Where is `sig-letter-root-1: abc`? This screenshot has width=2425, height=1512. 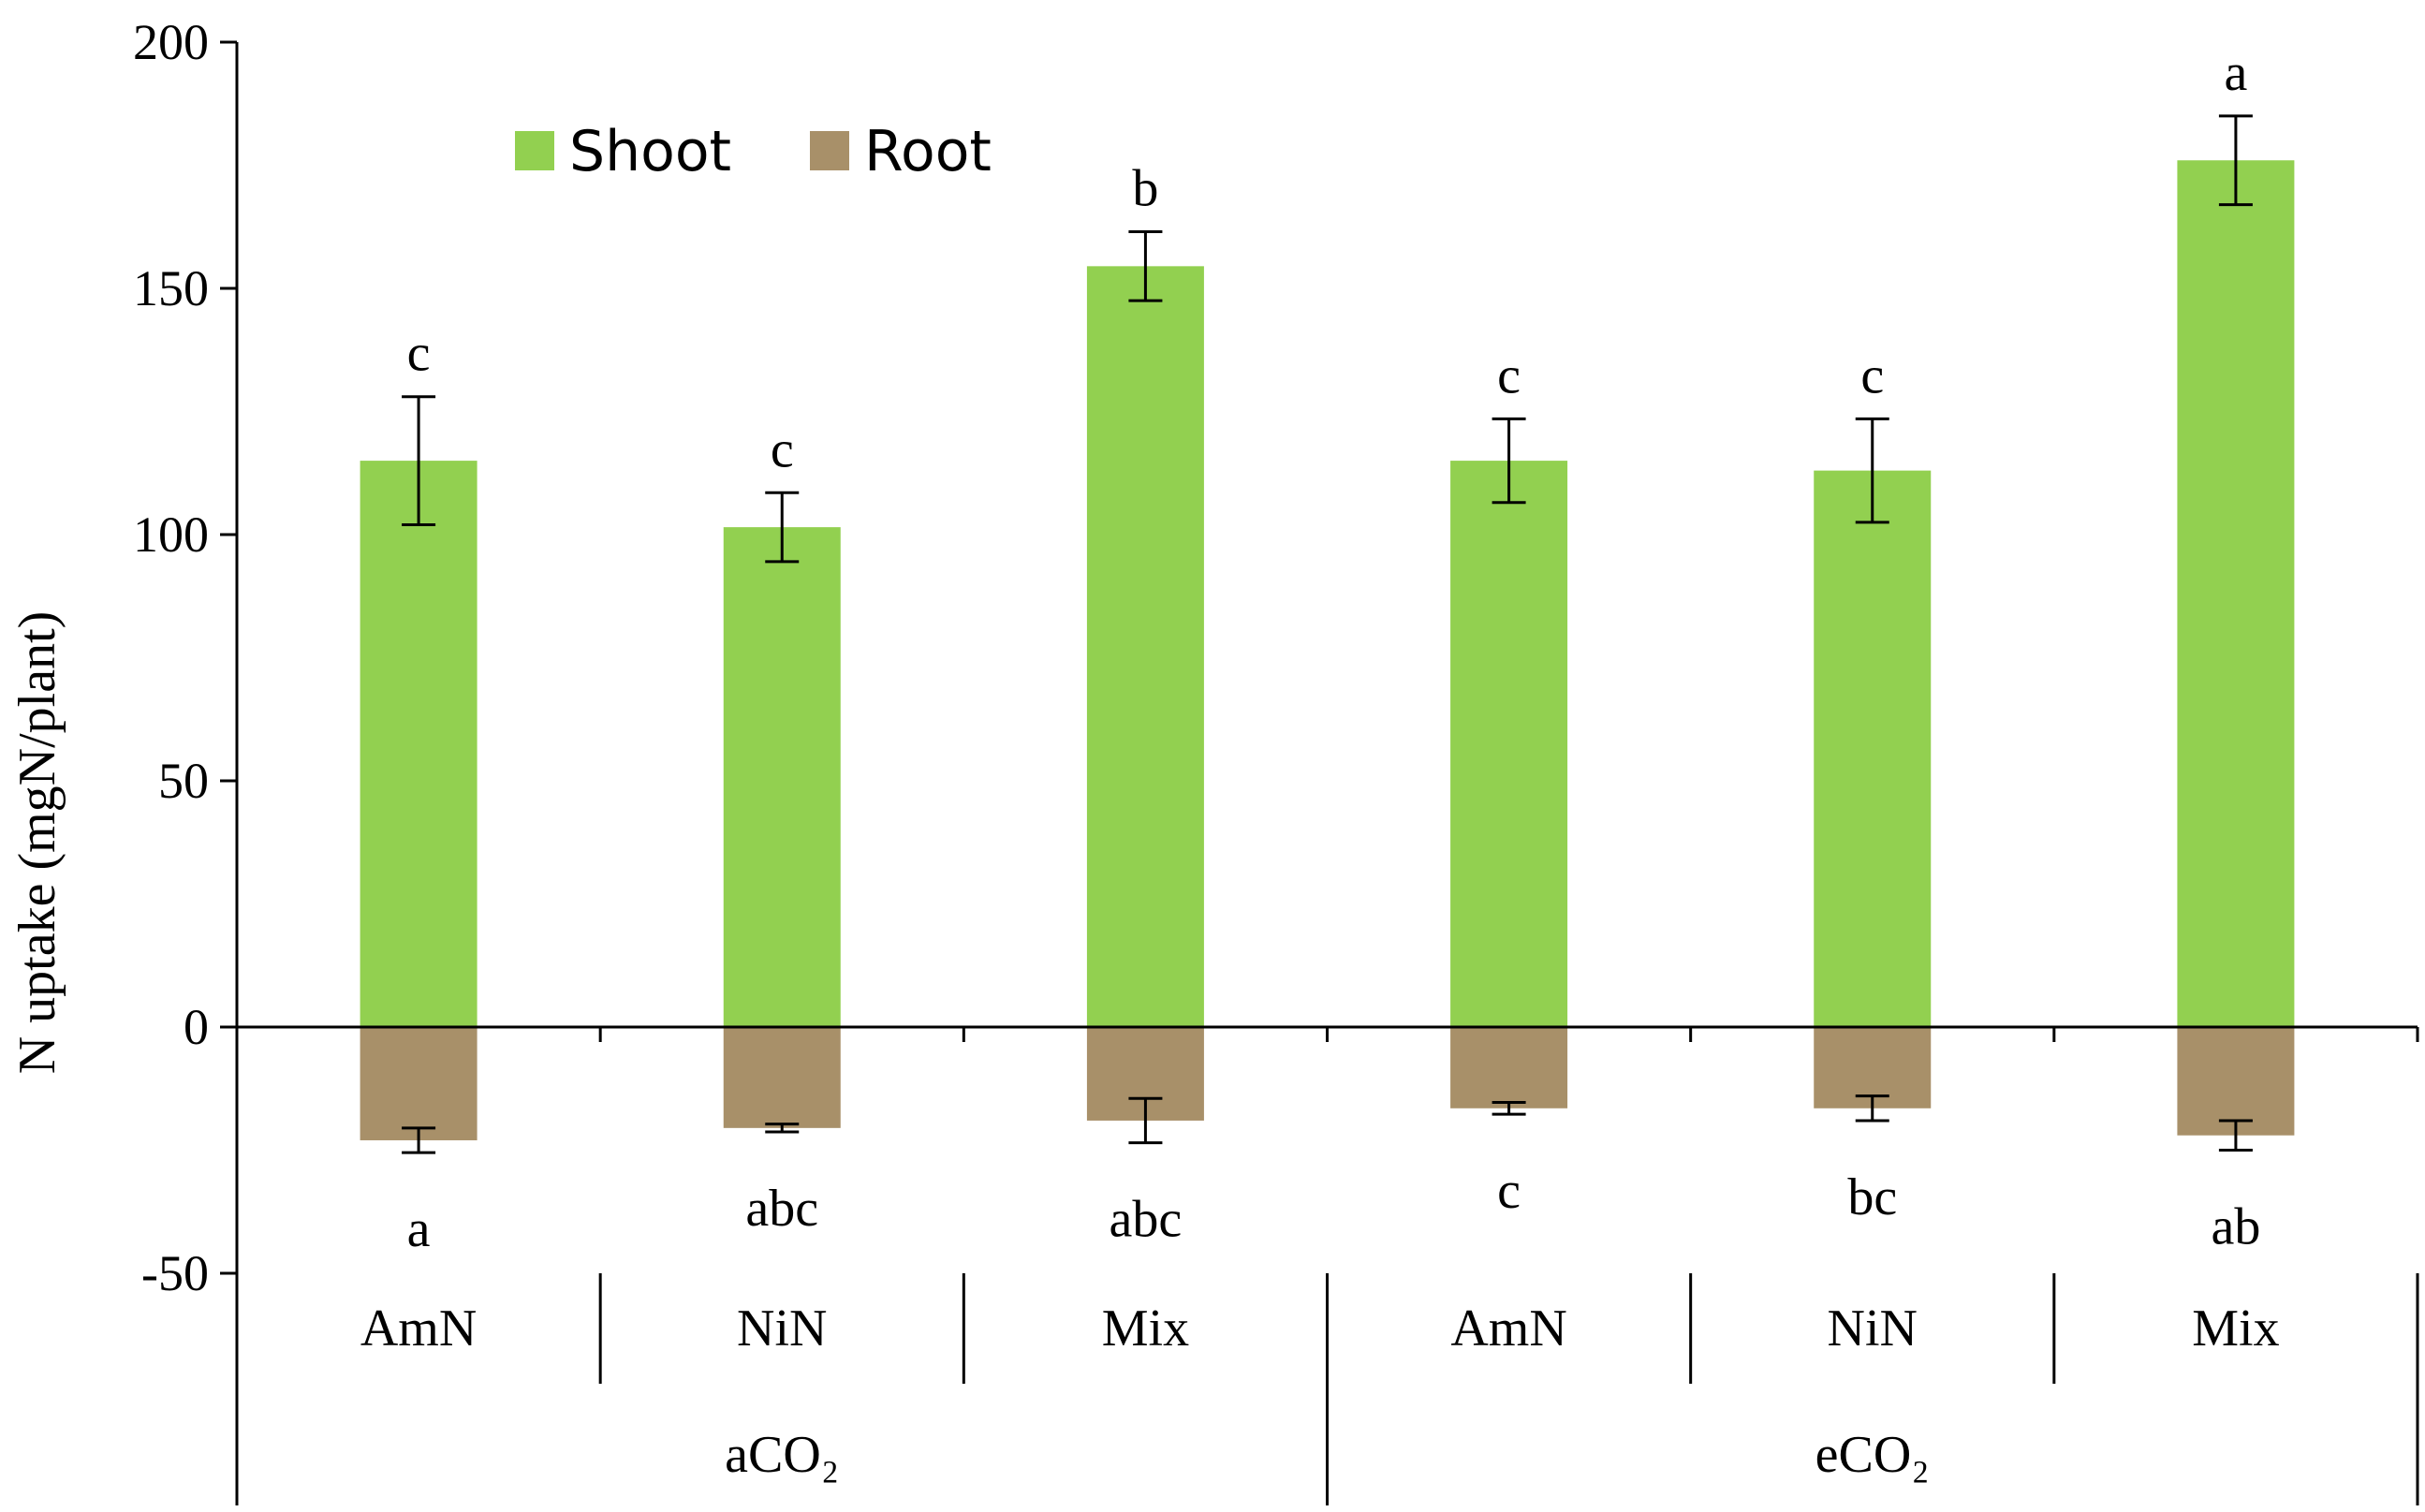 sig-letter-root-1: abc is located at coordinates (781, 1209).